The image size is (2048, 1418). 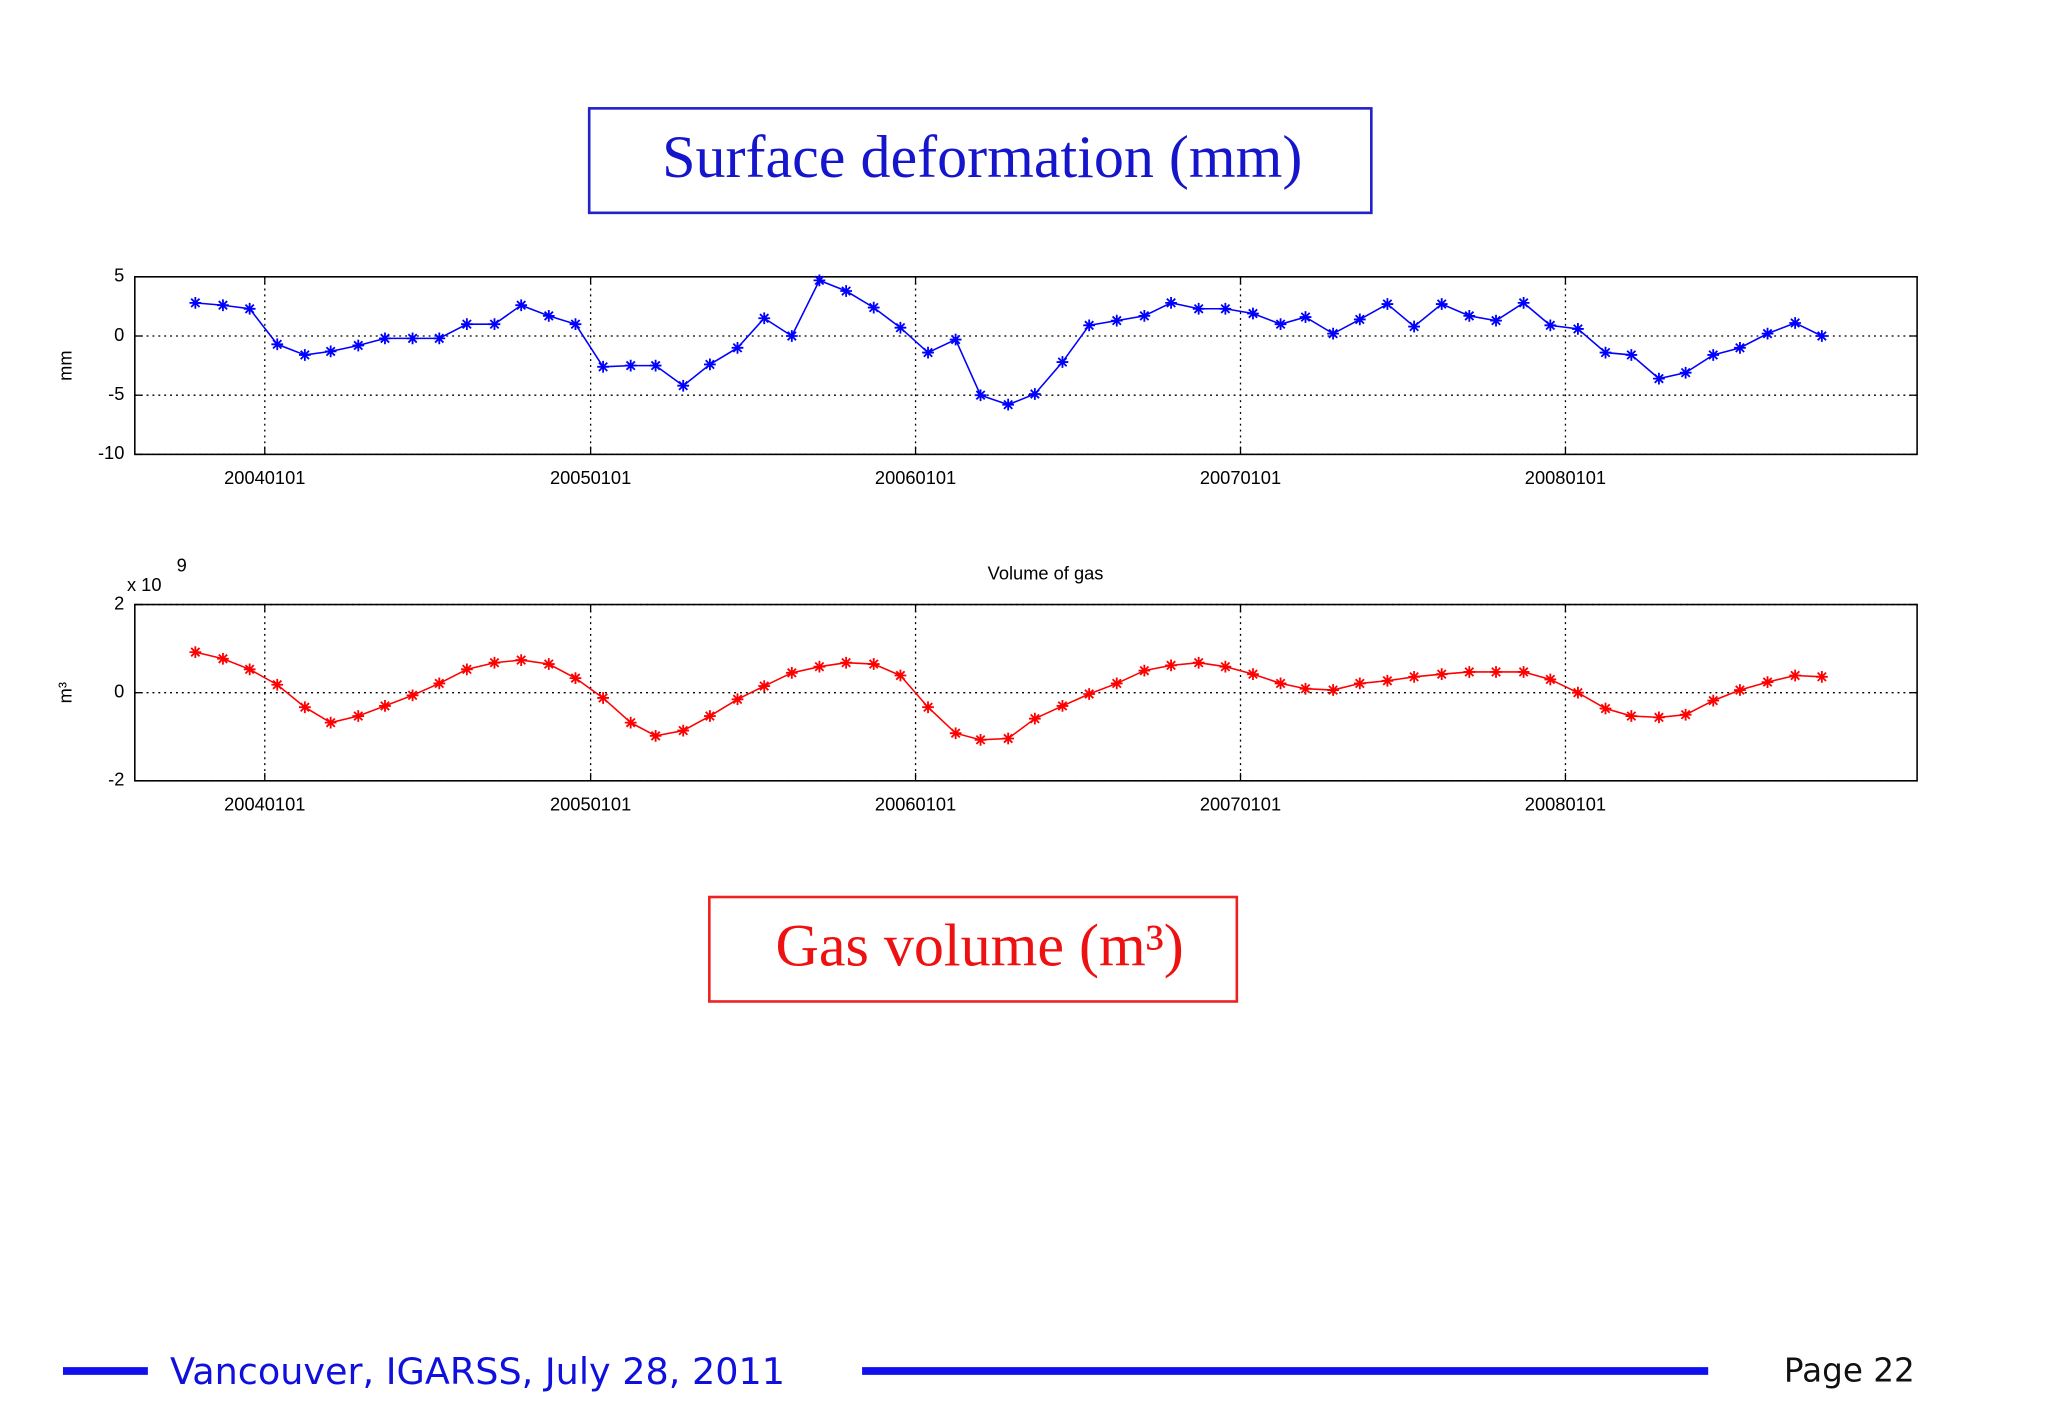 I want to click on caption-box, so click(x=973, y=949).